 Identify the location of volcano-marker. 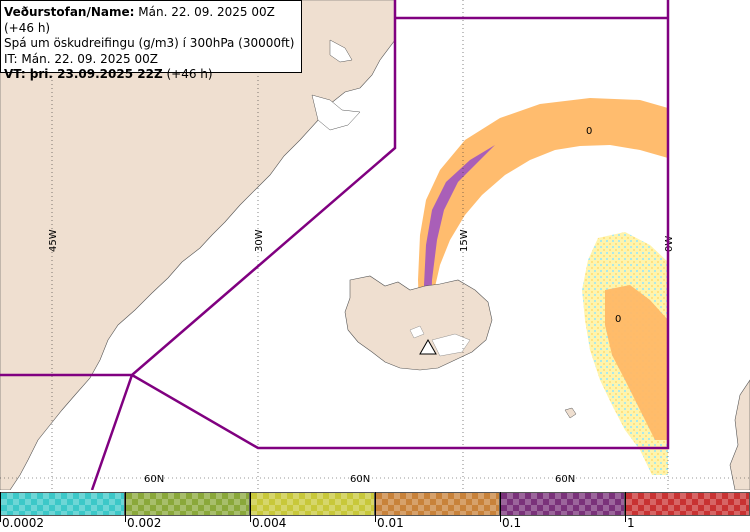
(428, 346).